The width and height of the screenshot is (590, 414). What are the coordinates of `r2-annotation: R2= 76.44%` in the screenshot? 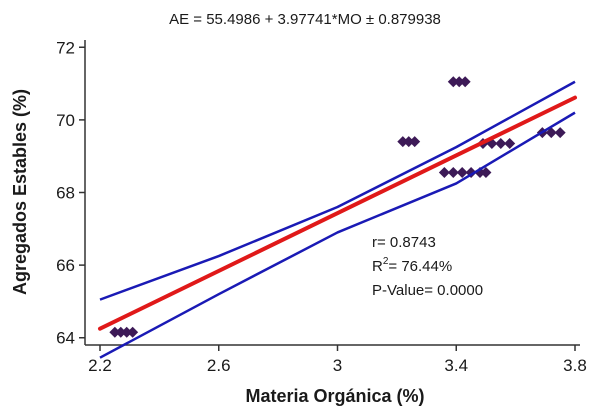 It's located at (412, 265).